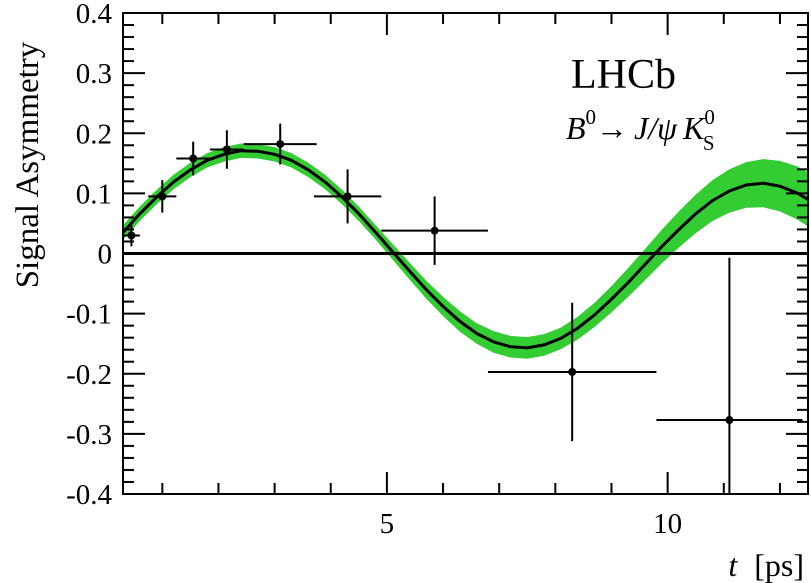  I want to click on decay-parent: B, so click(576, 128).